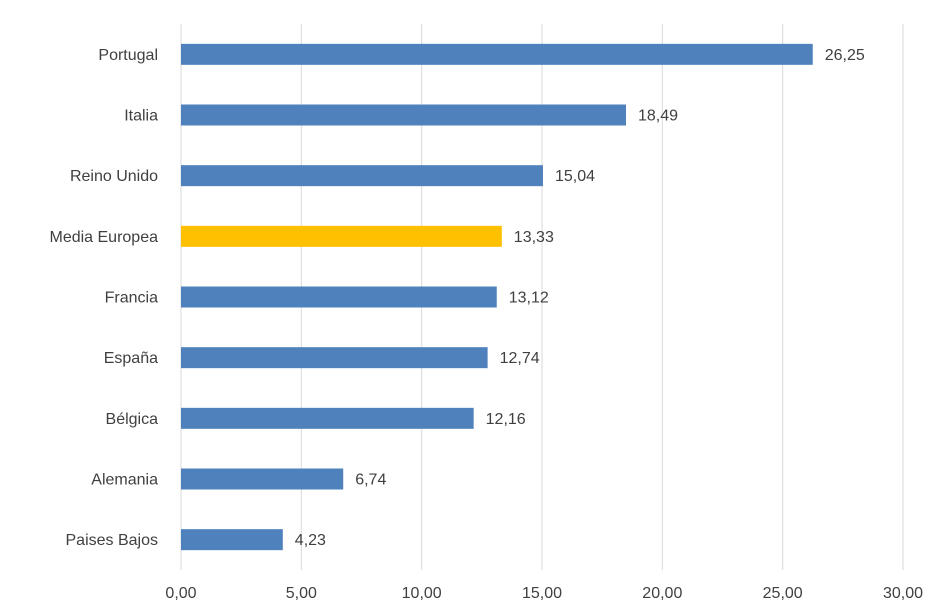  What do you see at coordinates (506, 419) in the screenshot?
I see `value-label: 12,16` at bounding box center [506, 419].